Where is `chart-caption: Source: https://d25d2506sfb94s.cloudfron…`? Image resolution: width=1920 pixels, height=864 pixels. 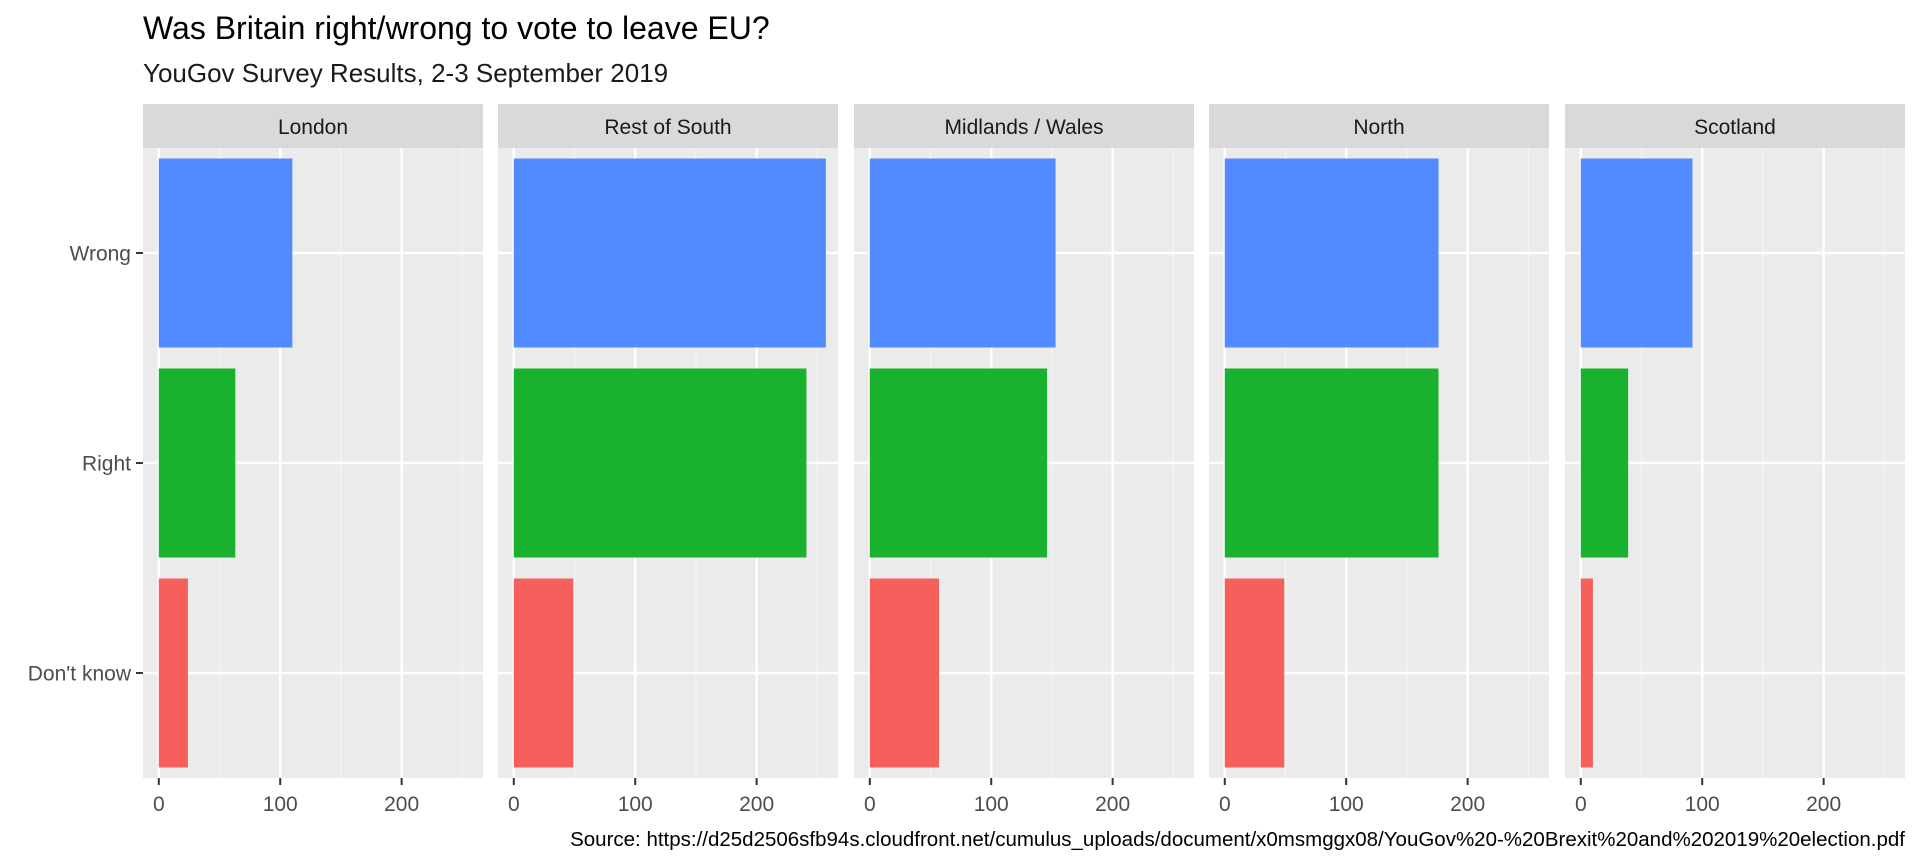
chart-caption: Source: https://d25d2506sfb94s.cloudfron… is located at coordinates (1237, 839).